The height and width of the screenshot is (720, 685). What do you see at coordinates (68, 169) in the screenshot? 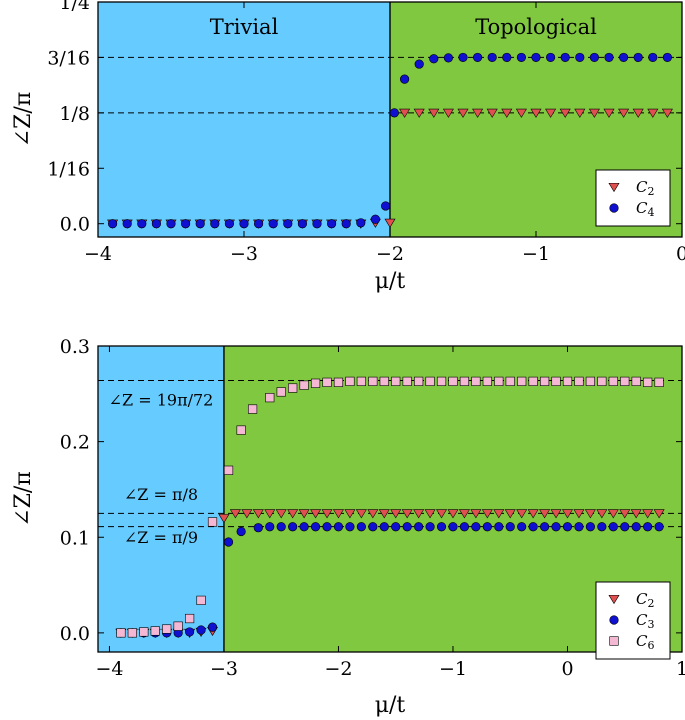
I see `y-tick-label: 1/16` at bounding box center [68, 169].